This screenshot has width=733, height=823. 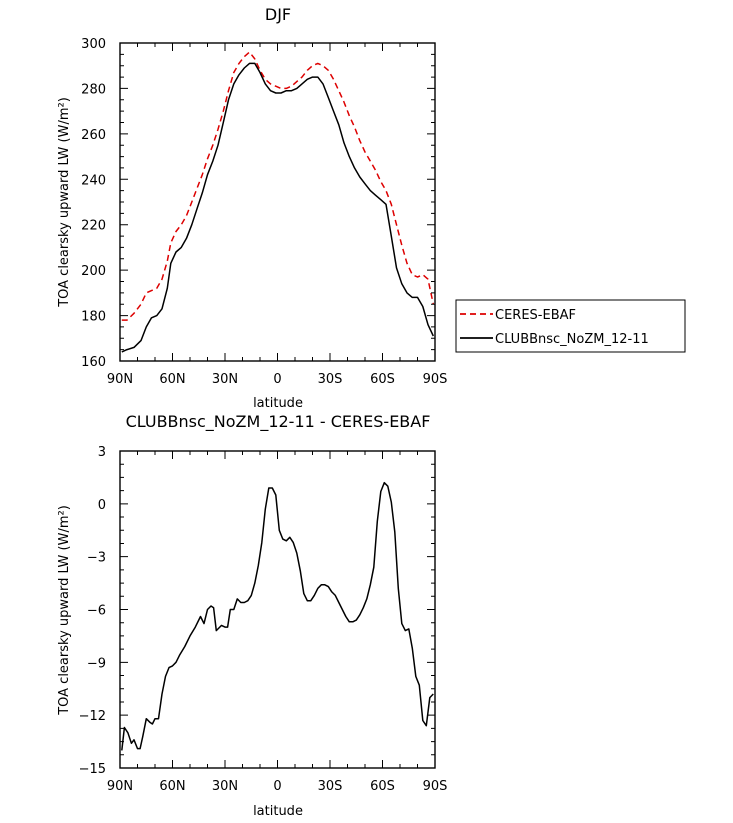 I want to click on bottom-x-tick-label: 90N, so click(x=120, y=786).